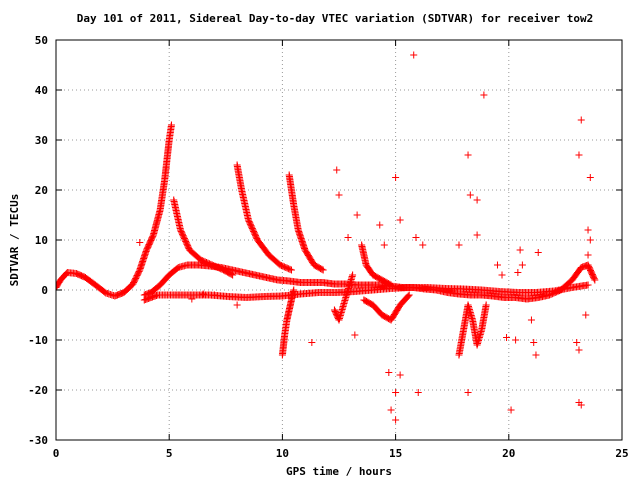 The width and height of the screenshot is (640, 480). I want to click on y-tick-label: 20, so click(41, 190).